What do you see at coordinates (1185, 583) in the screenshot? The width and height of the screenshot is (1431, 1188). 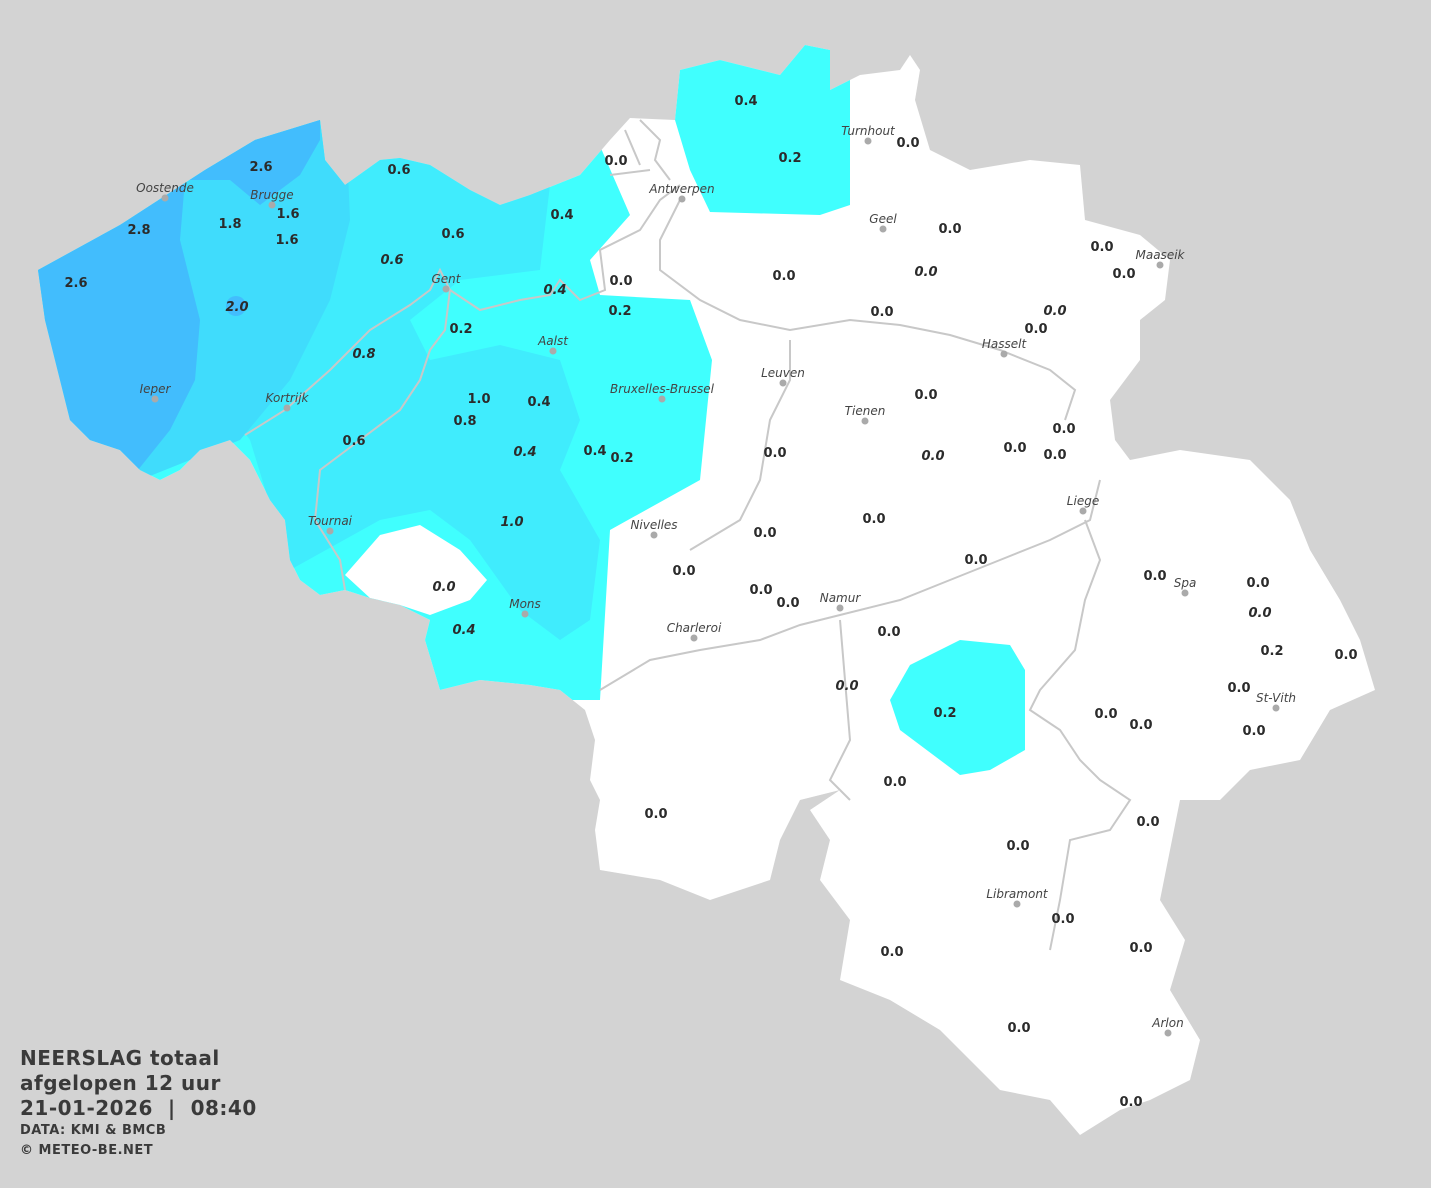 I see `city-label: Spa` at bounding box center [1185, 583].